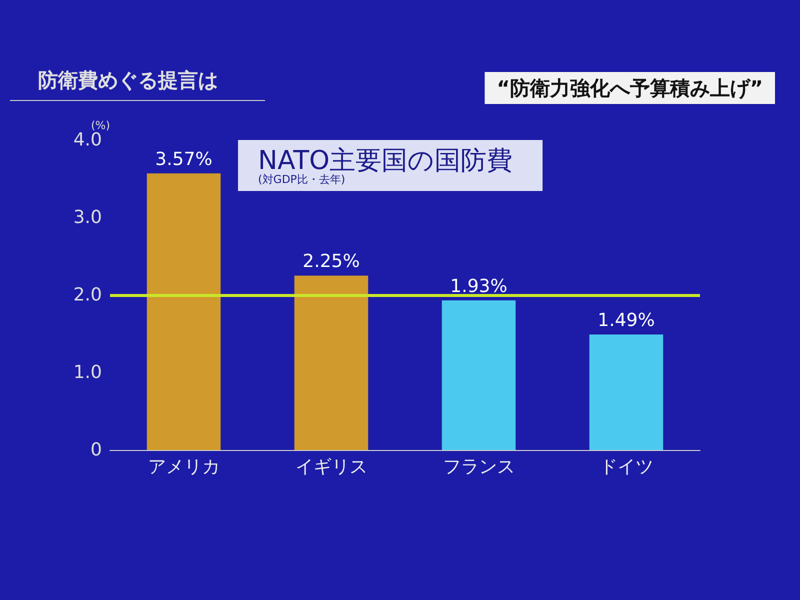 The width and height of the screenshot is (800, 600). I want to click on text: “防衛力強化へ予算積み上げ”, so click(630, 88).